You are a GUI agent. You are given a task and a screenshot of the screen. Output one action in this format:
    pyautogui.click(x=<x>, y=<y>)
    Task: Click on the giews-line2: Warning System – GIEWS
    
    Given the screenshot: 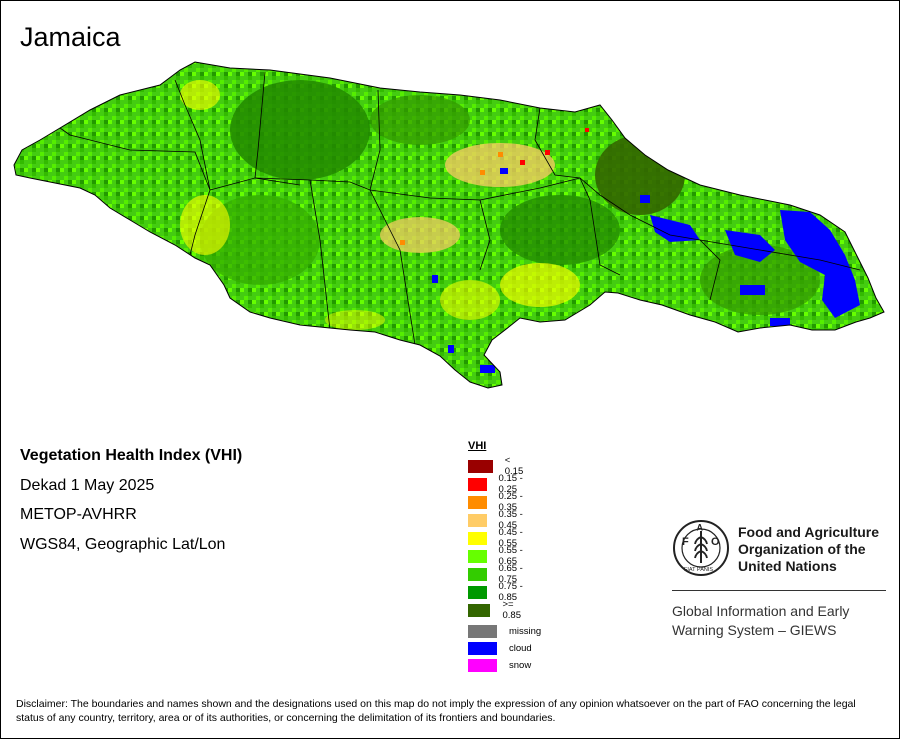 What is the action you would take?
    pyautogui.click(x=754, y=630)
    